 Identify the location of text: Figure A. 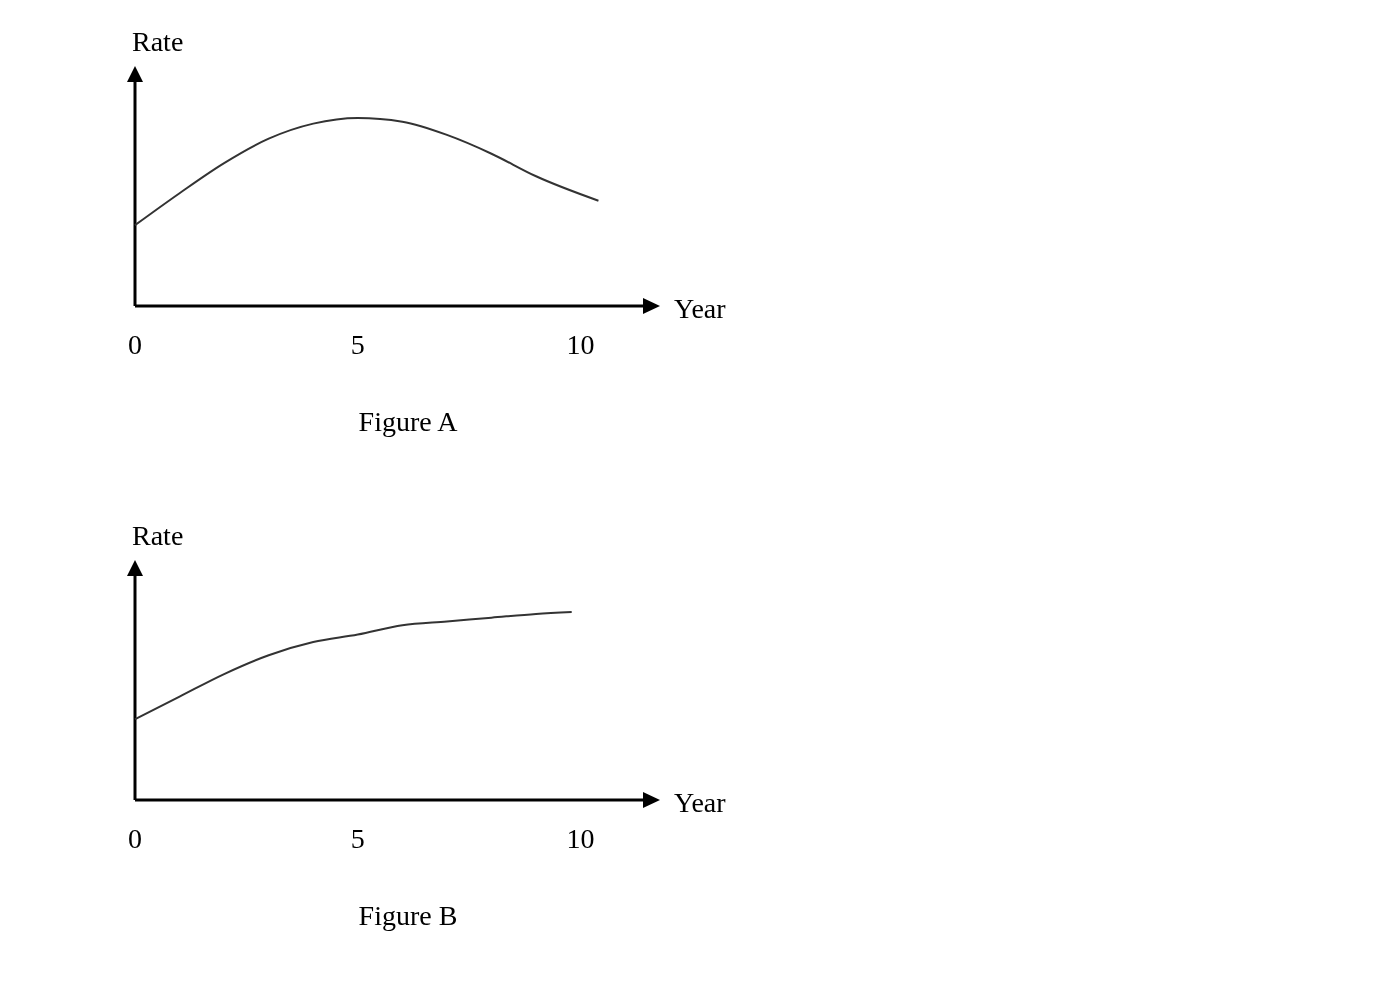
(408, 421).